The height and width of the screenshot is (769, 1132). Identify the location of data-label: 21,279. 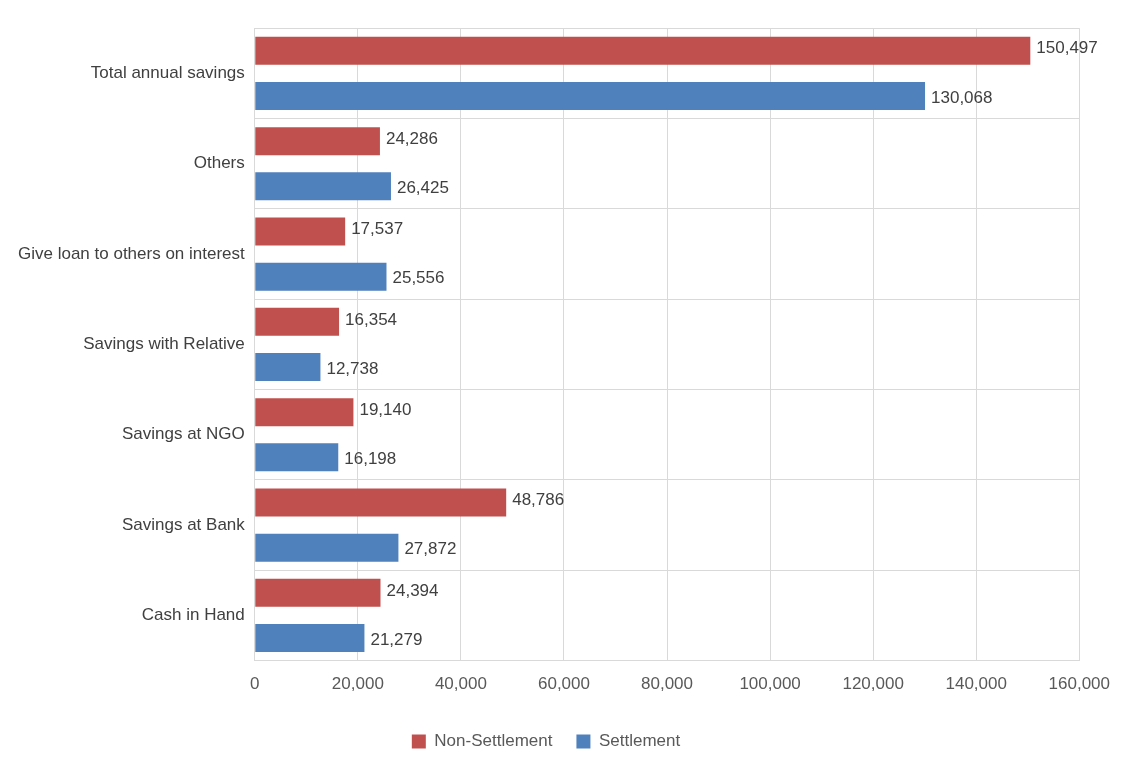
(396, 639).